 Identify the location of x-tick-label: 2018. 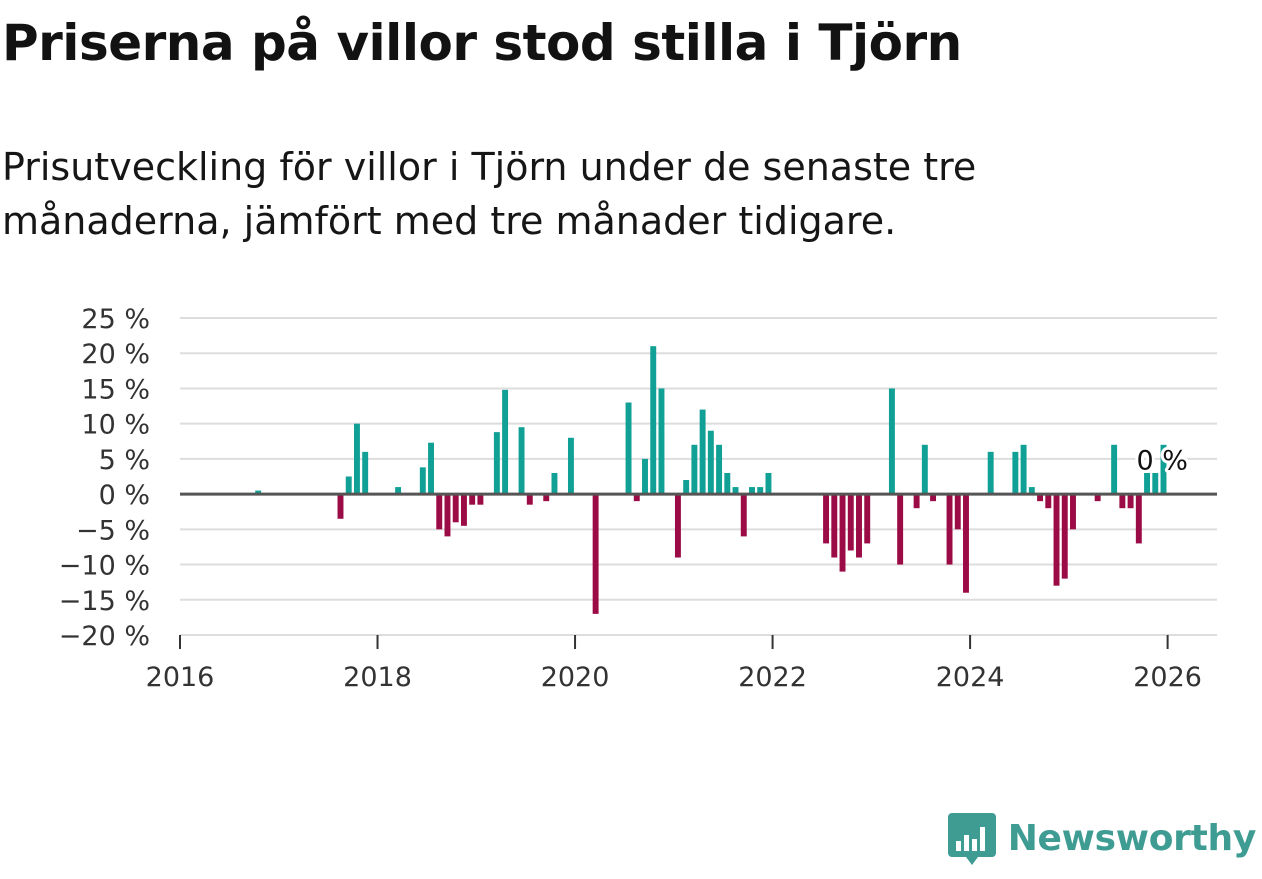
(377, 677).